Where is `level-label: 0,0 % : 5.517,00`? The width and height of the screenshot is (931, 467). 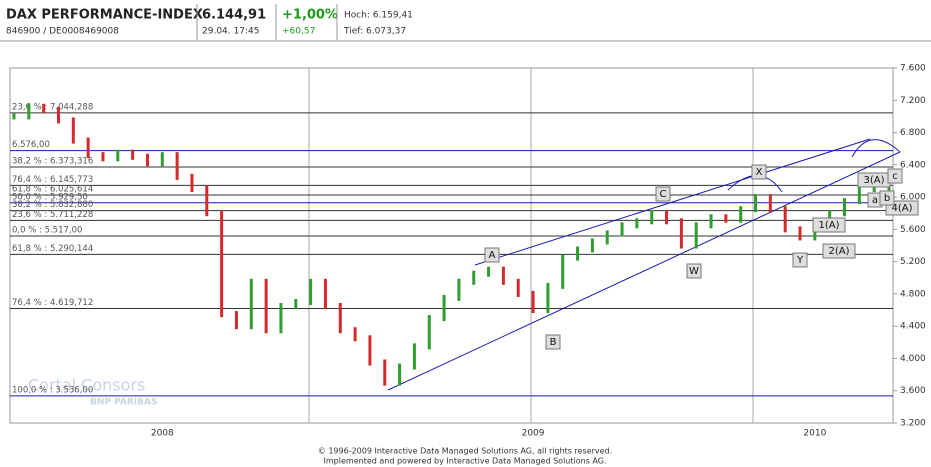
level-label: 0,0 % : 5.517,00 is located at coordinates (47, 231).